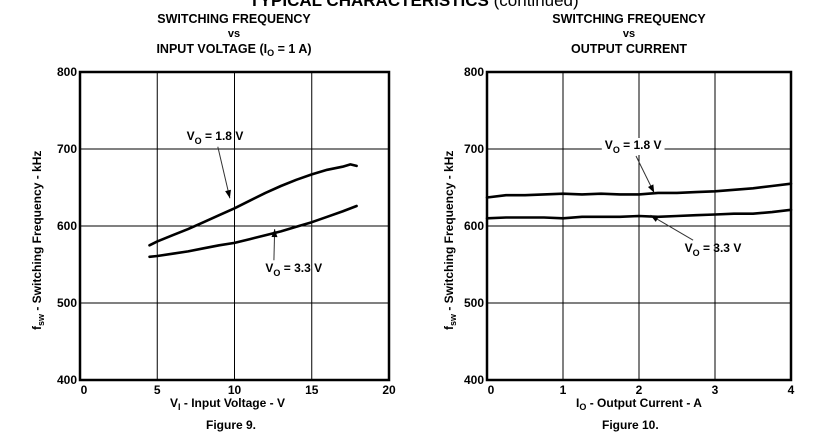 Image resolution: width=828 pixels, height=437 pixels. Describe the element at coordinates (235, 390) in the screenshot. I see `x-tick-label: 10` at that location.